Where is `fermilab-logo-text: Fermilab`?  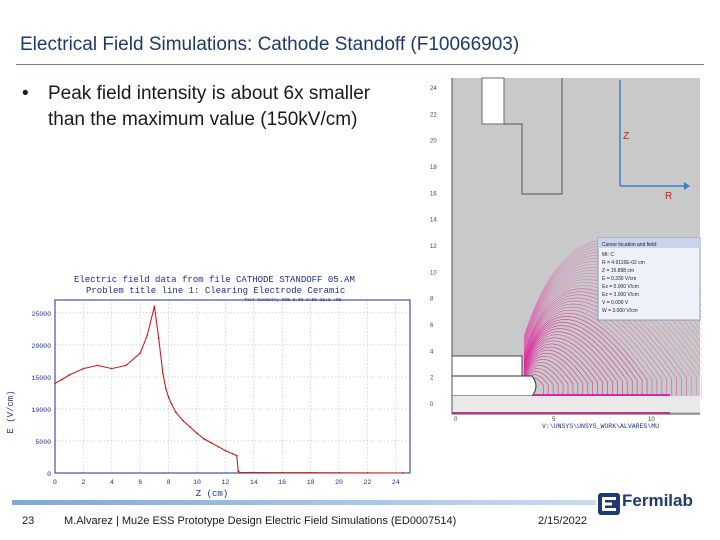 fermilab-logo-text: Fermilab is located at coordinates (657, 500).